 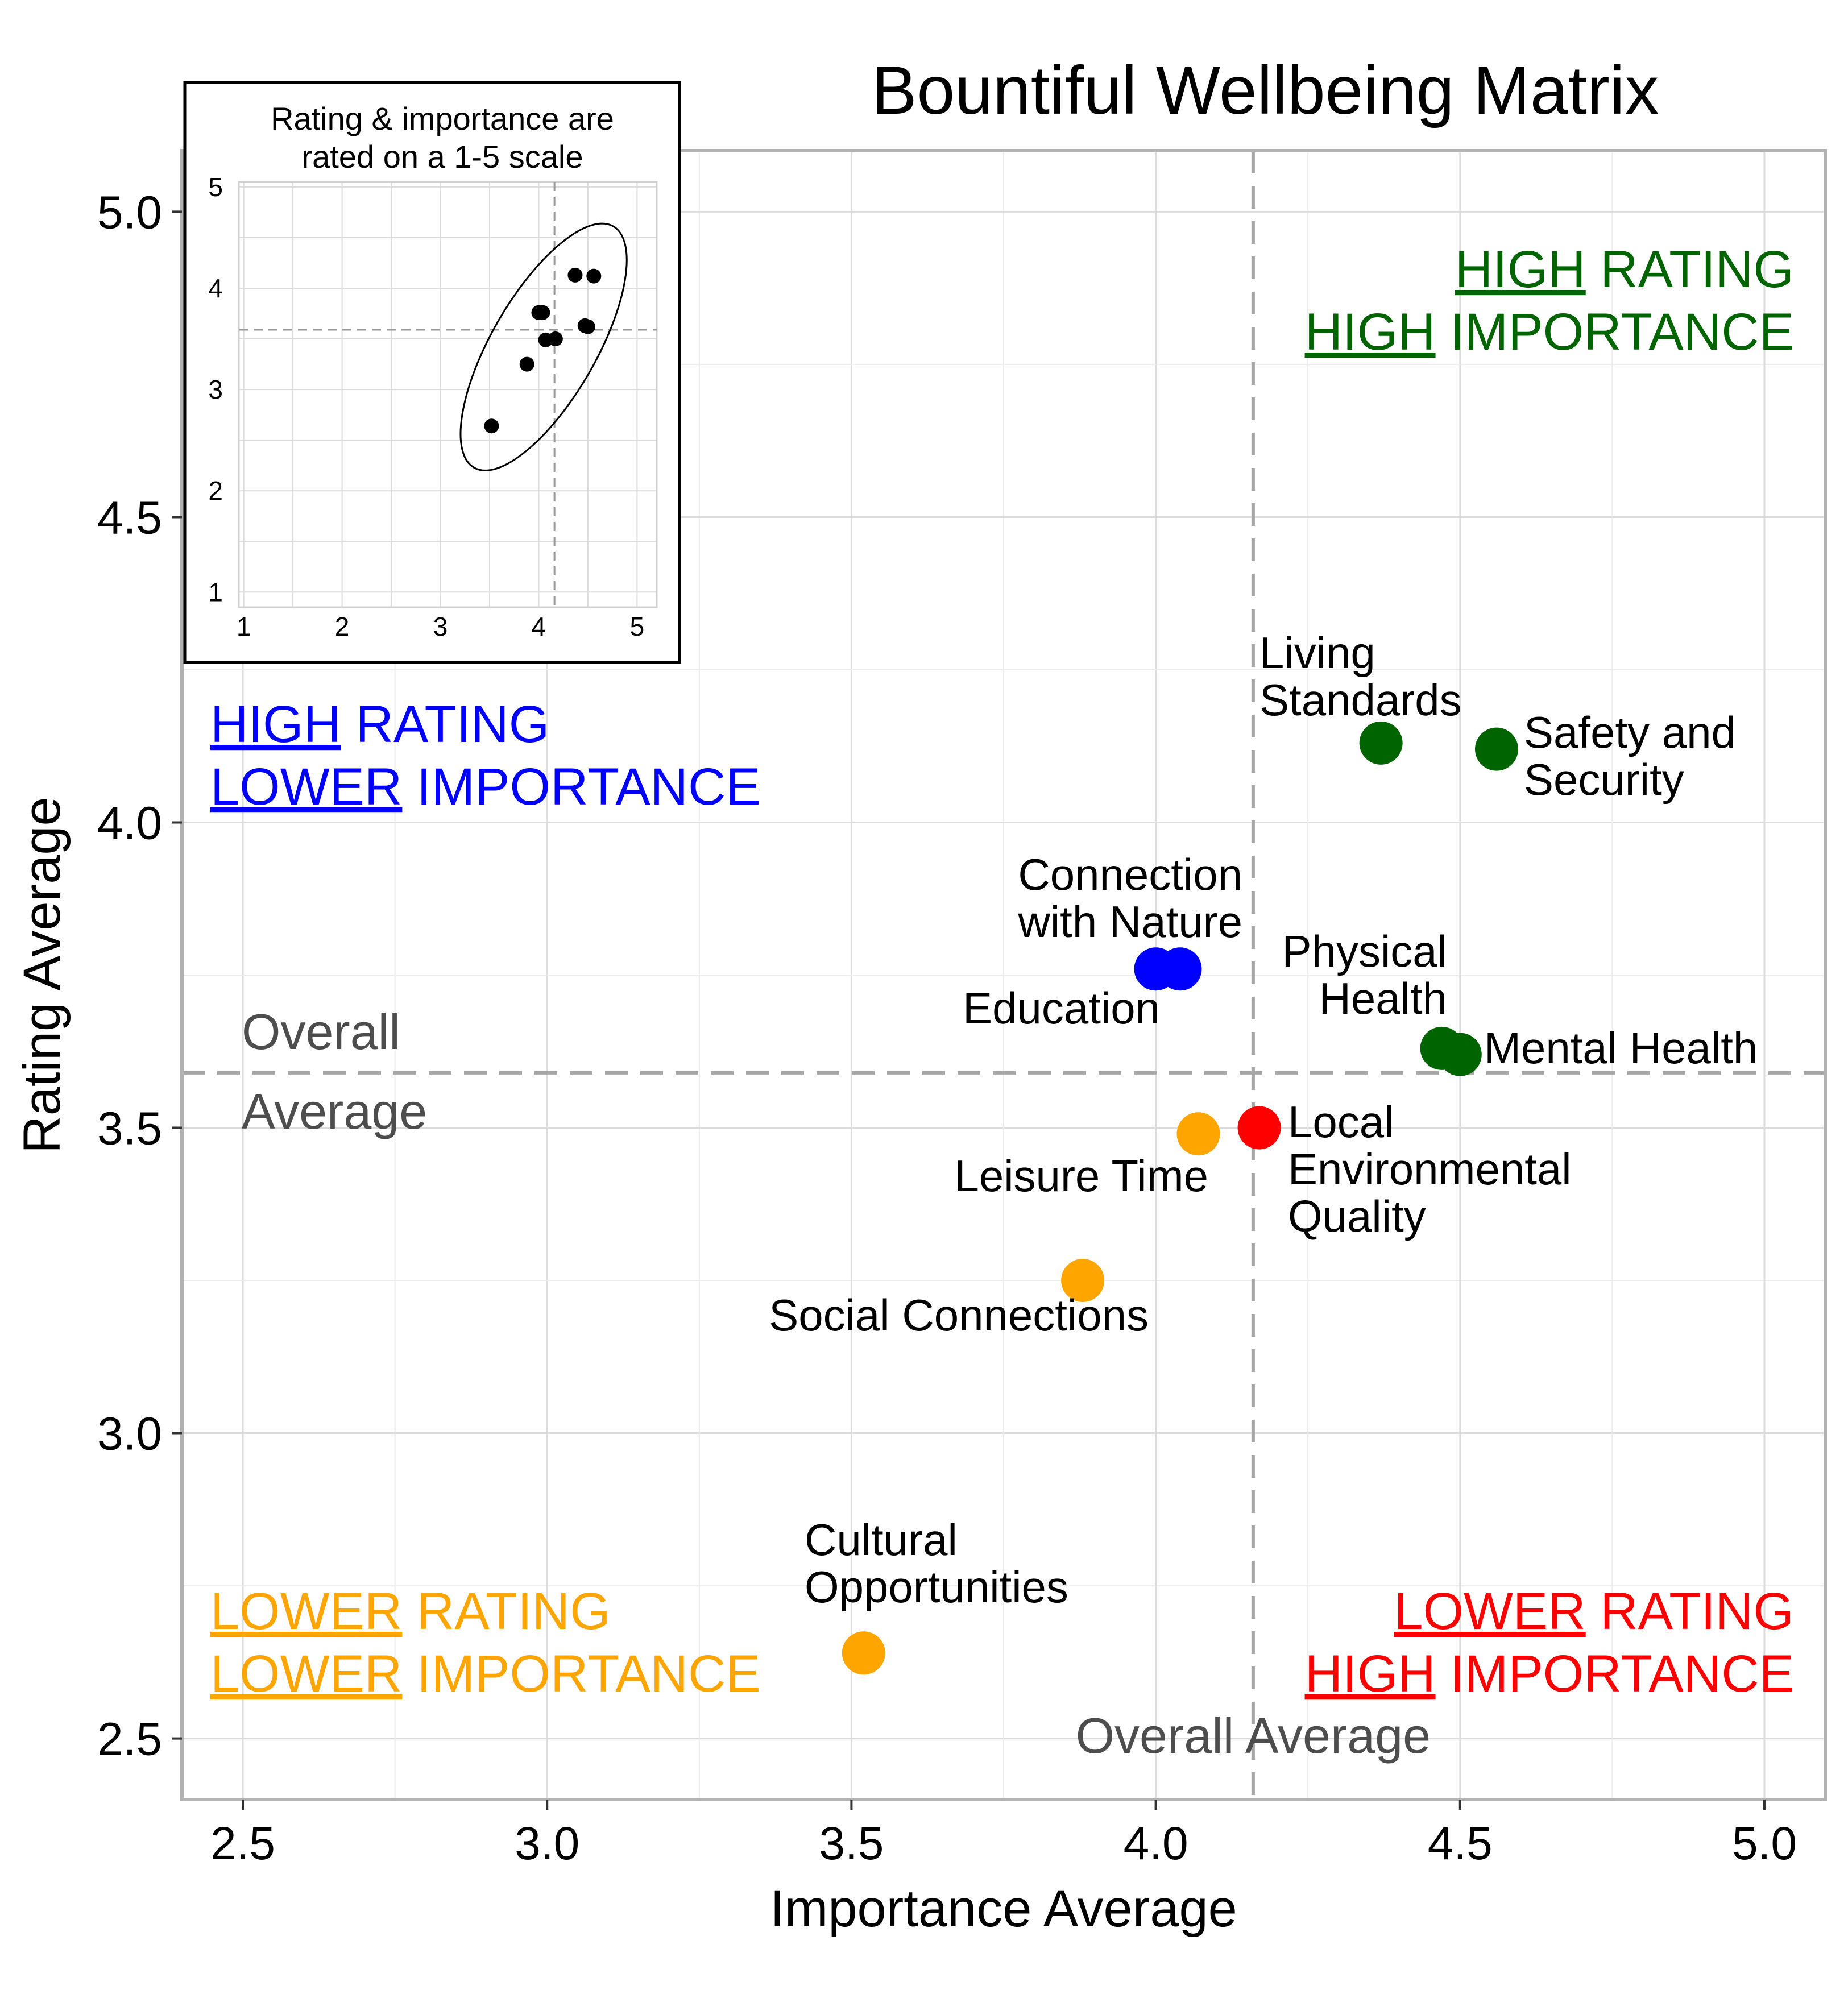 I want to click on point-label-line: Living, so click(x=1317, y=653).